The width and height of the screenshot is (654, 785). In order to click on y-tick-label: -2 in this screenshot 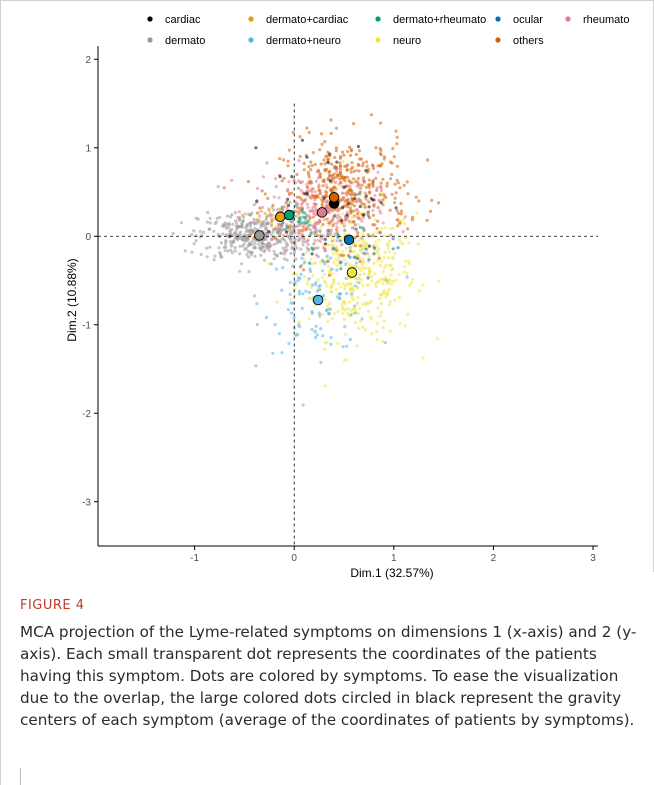, I will do `click(86, 414)`.